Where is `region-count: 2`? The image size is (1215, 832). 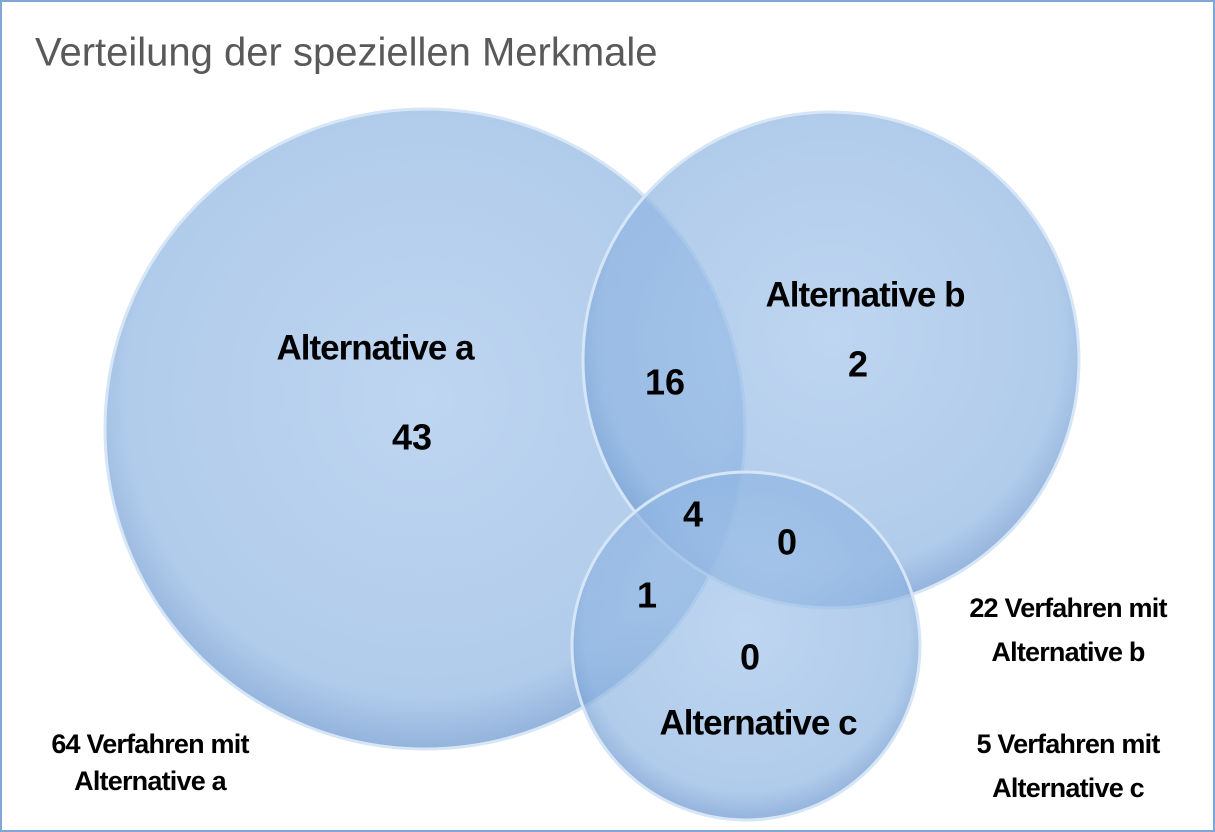 region-count: 2 is located at coordinates (858, 364).